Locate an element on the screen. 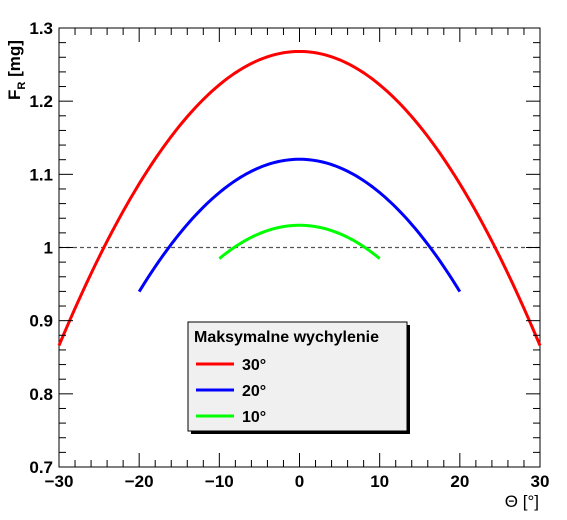  legend-label: 30° is located at coordinates (254, 365).